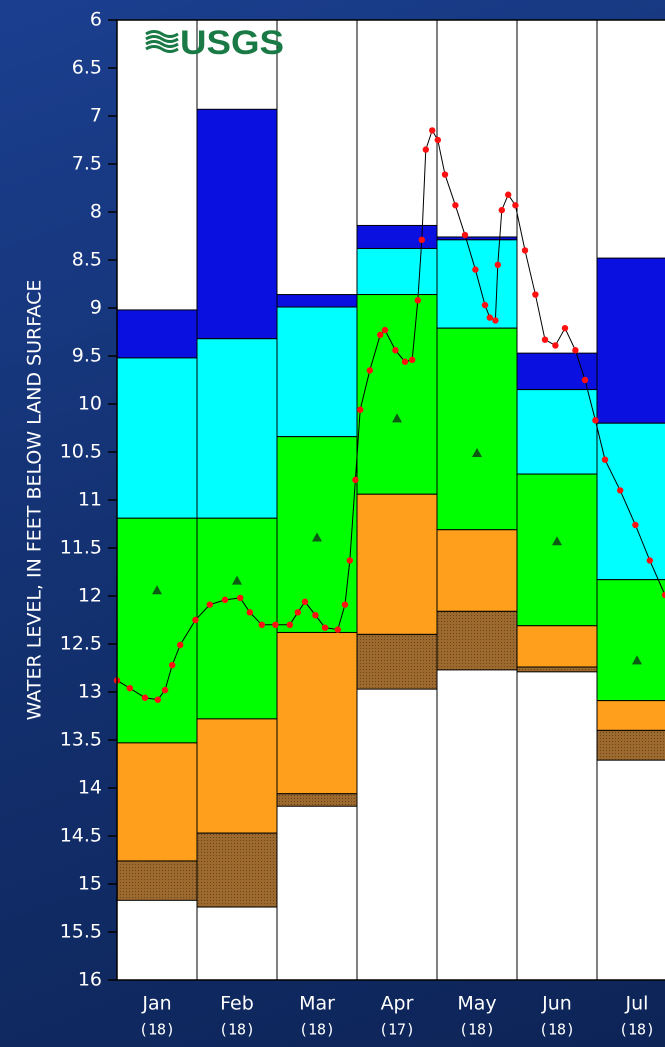 The height and width of the screenshot is (1047, 665). Describe the element at coordinates (96, 20) in the screenshot. I see `y-tick-label: 6` at that location.